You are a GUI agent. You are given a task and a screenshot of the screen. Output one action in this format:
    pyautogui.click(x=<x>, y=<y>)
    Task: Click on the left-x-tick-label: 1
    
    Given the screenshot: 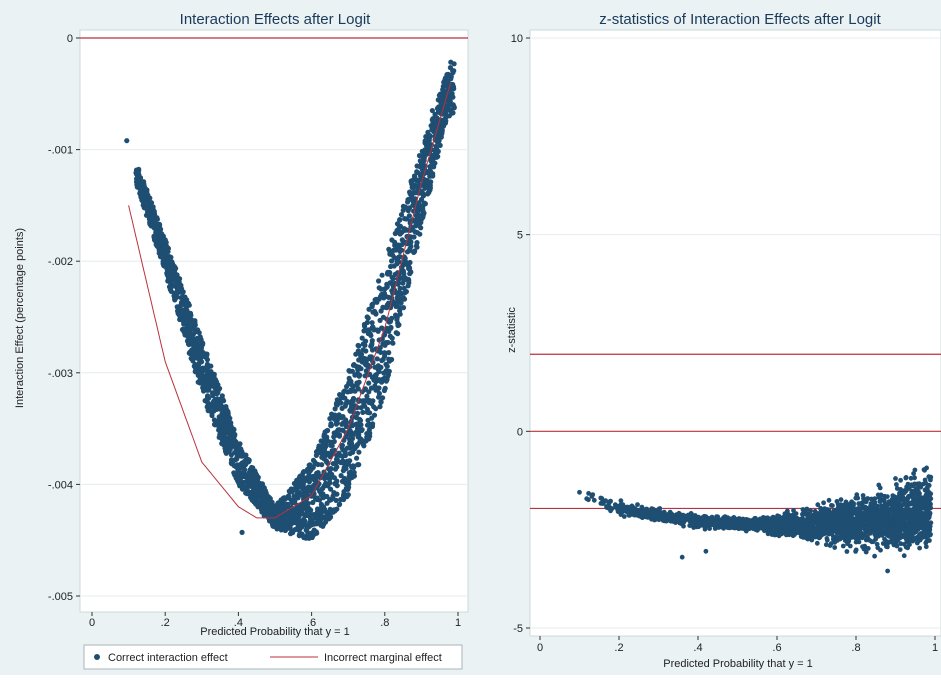 What is the action you would take?
    pyautogui.click(x=458, y=623)
    